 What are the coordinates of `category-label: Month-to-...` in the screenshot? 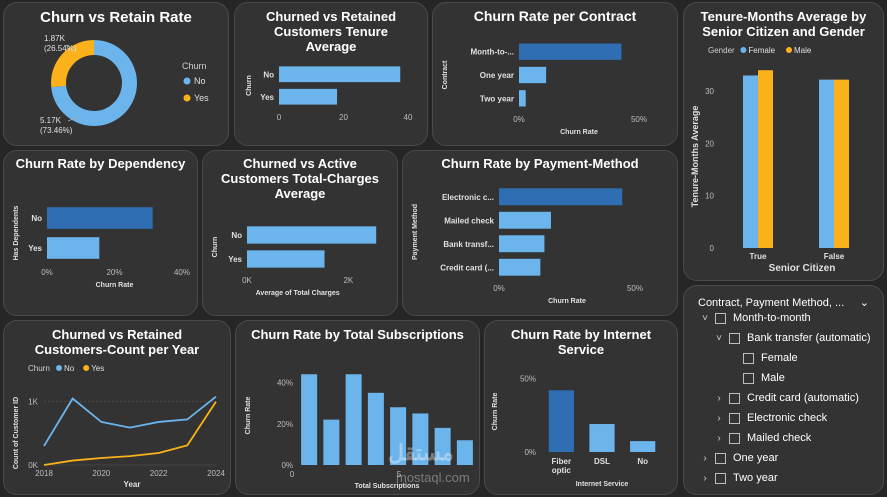 It's located at (492, 52).